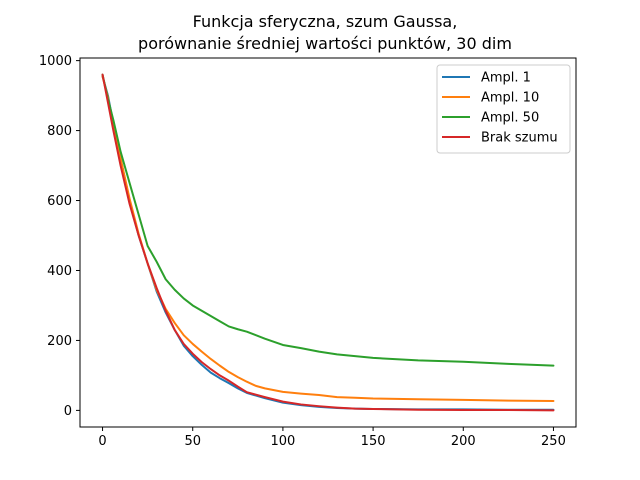 The image size is (640, 480). What do you see at coordinates (463, 441) in the screenshot?
I see `x-tick-label: 200` at bounding box center [463, 441].